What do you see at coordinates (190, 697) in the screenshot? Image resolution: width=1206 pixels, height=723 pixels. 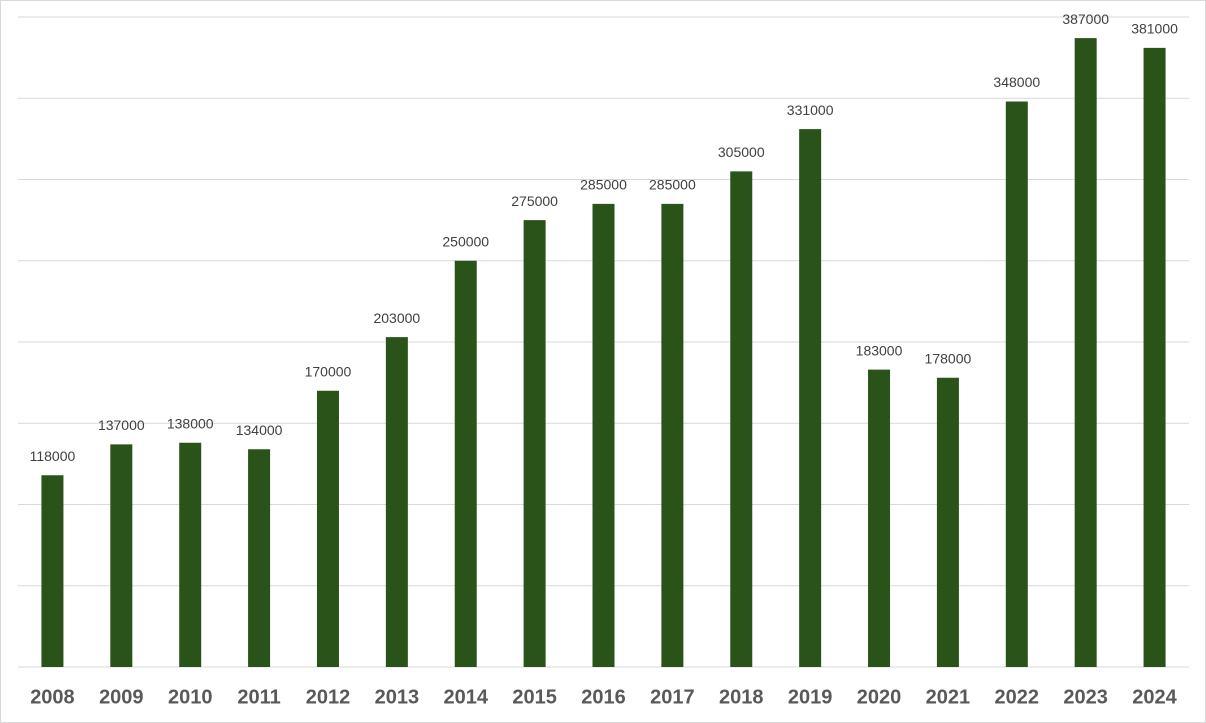 I see `x-tick-label: 2010` at bounding box center [190, 697].